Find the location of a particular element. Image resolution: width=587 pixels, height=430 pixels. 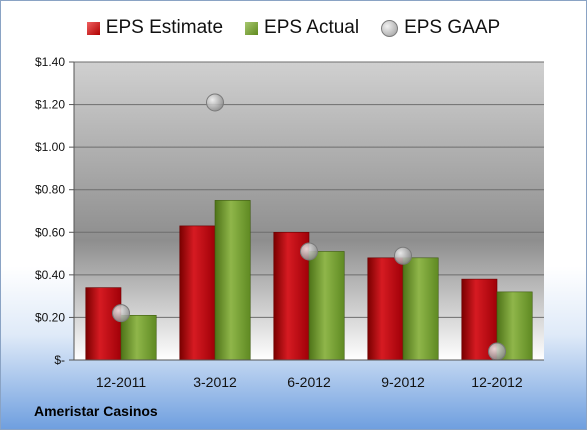

x-tick-label: 3-2012 is located at coordinates (215, 382).